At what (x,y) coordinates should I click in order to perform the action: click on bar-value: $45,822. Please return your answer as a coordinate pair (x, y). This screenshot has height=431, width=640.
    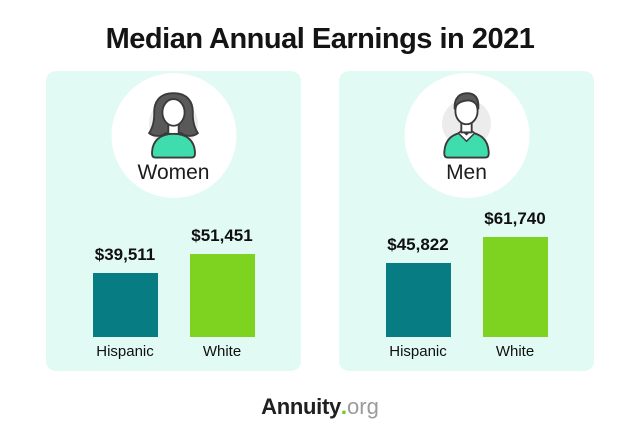
    Looking at the image, I should click on (418, 244).